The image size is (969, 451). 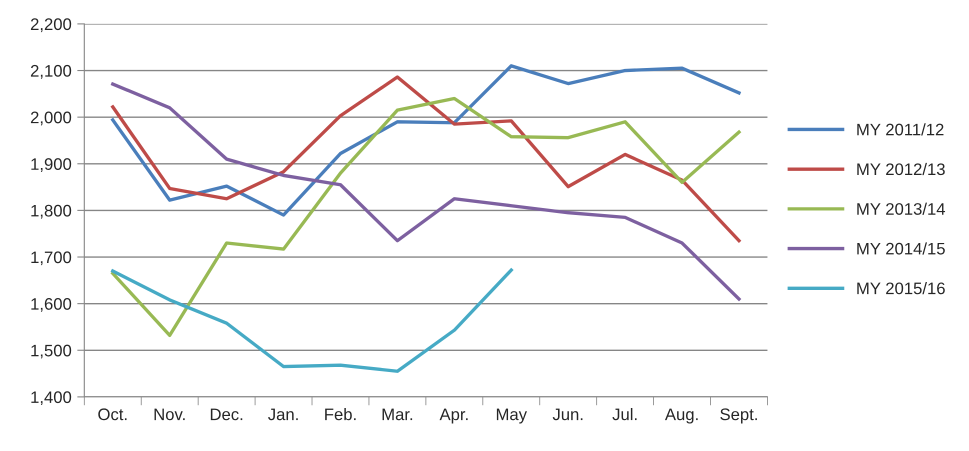 I want to click on x-tick-label: Aug., so click(x=681, y=416).